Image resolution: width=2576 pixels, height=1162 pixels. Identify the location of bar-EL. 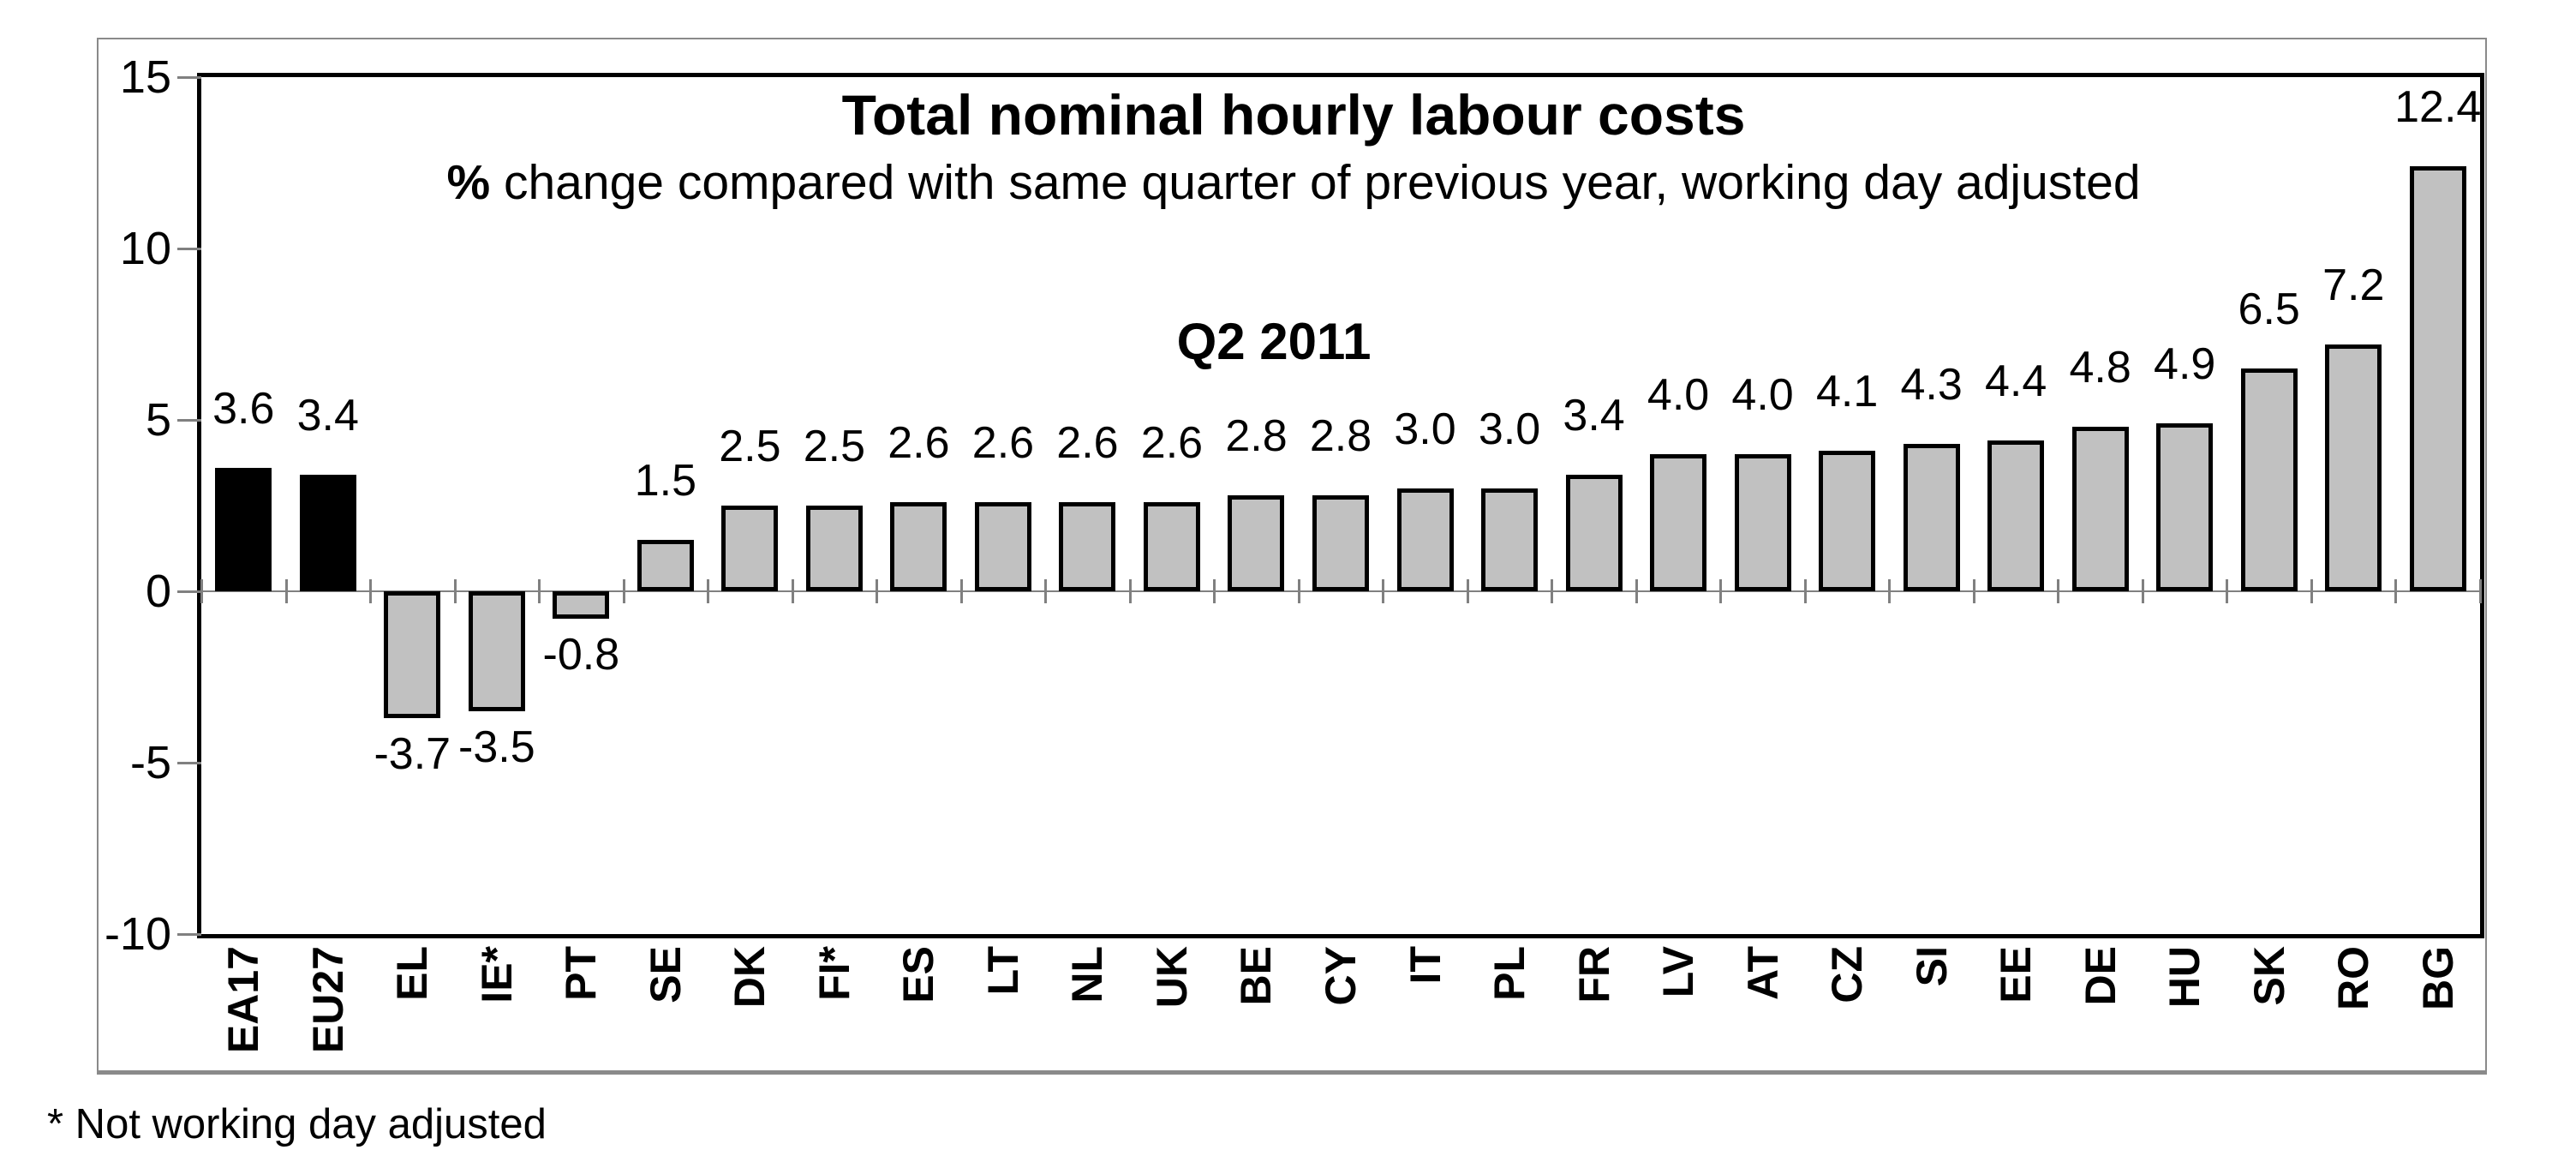
(413, 654).